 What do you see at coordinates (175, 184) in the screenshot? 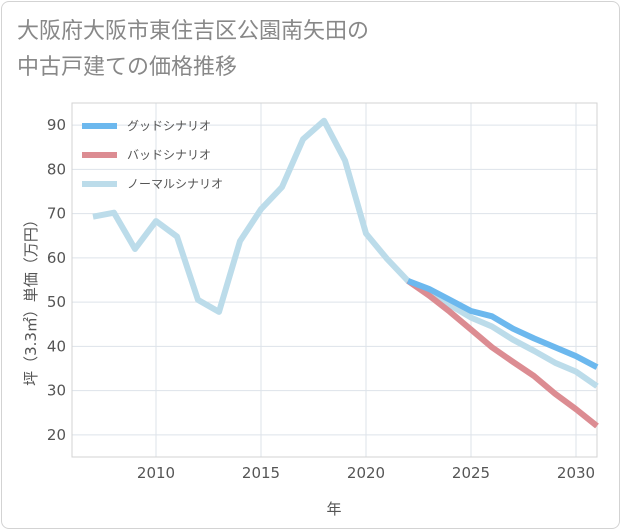
I see `legend-label: ノーマルシナリオ` at bounding box center [175, 184].